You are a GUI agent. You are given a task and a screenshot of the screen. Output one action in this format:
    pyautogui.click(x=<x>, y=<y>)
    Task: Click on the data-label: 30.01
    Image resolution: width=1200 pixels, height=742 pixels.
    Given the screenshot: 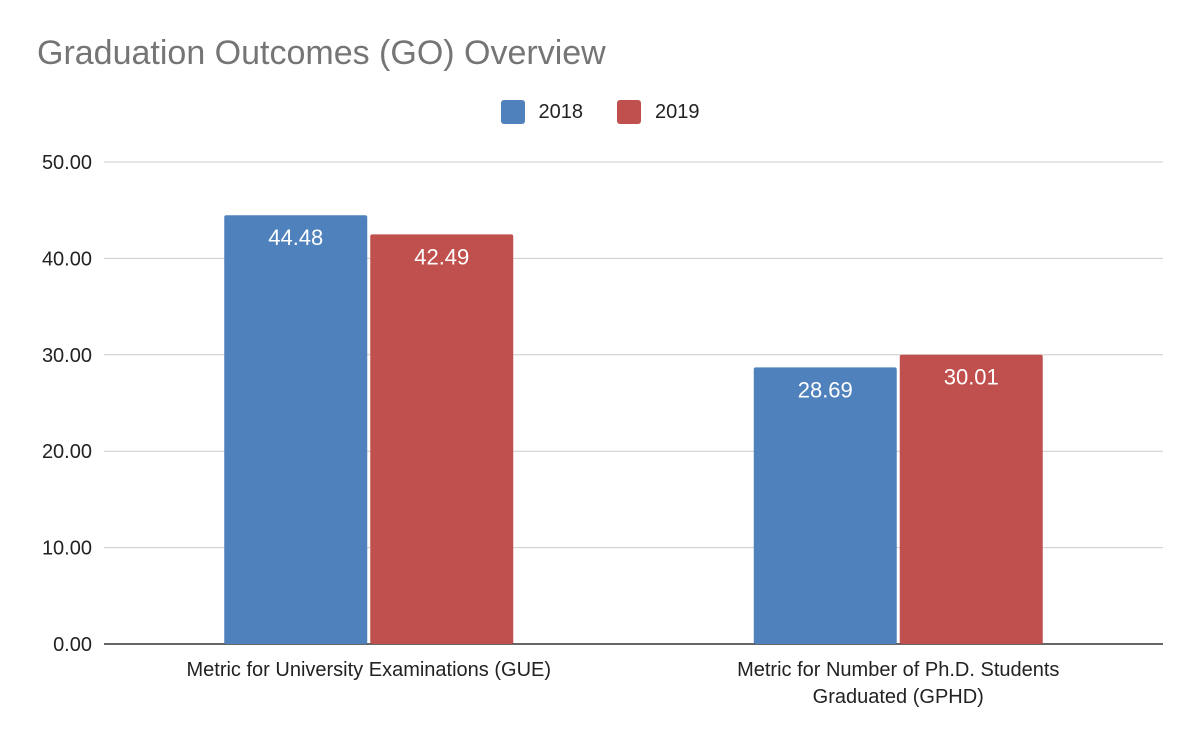 What is the action you would take?
    pyautogui.click(x=971, y=377)
    